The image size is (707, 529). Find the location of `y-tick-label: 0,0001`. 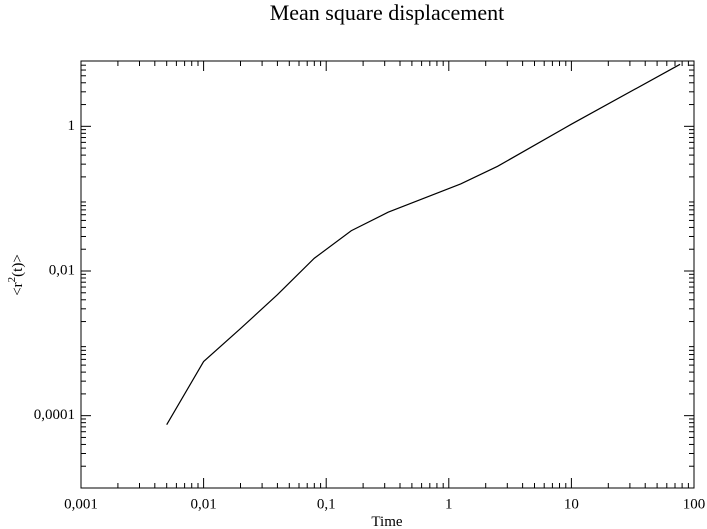

y-tick-label: 0,0001 is located at coordinates (54, 415).